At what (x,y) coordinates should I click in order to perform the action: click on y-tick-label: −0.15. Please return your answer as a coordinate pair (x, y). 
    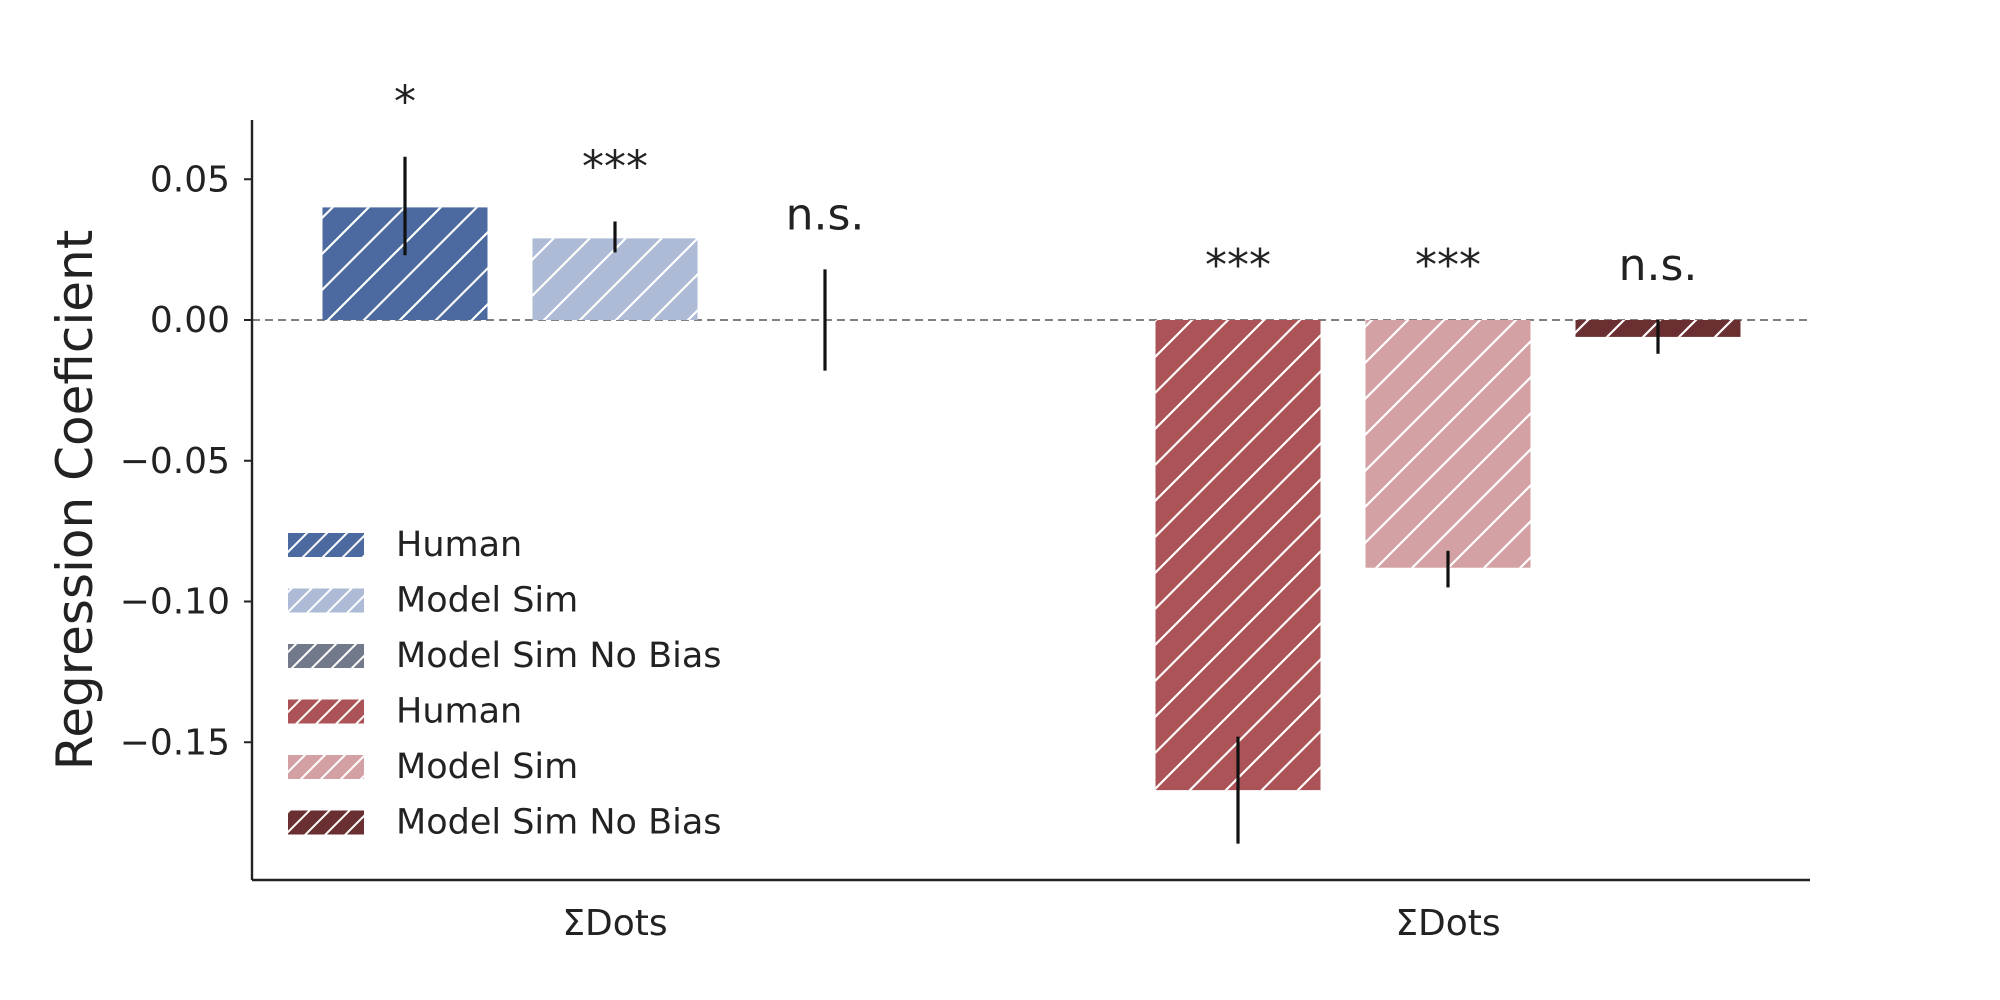
    Looking at the image, I should click on (175, 742).